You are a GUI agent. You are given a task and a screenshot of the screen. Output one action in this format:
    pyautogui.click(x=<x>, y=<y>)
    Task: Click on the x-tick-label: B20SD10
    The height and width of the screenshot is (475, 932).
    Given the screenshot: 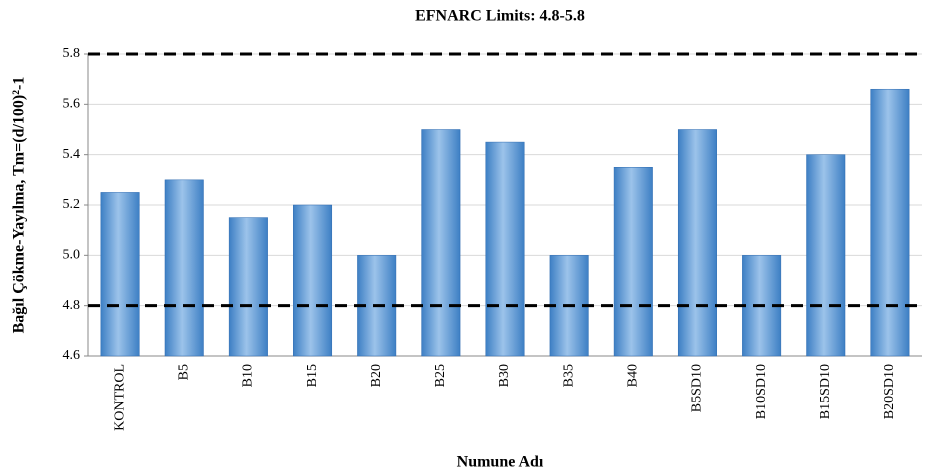 What is the action you would take?
    pyautogui.click(x=889, y=391)
    